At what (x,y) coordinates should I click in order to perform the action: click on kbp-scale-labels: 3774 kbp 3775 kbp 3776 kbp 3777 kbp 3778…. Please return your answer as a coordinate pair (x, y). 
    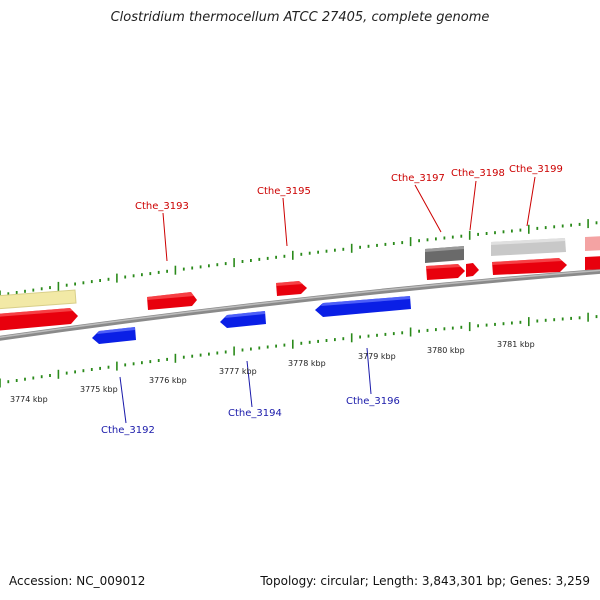
    Looking at the image, I should click on (272, 372).